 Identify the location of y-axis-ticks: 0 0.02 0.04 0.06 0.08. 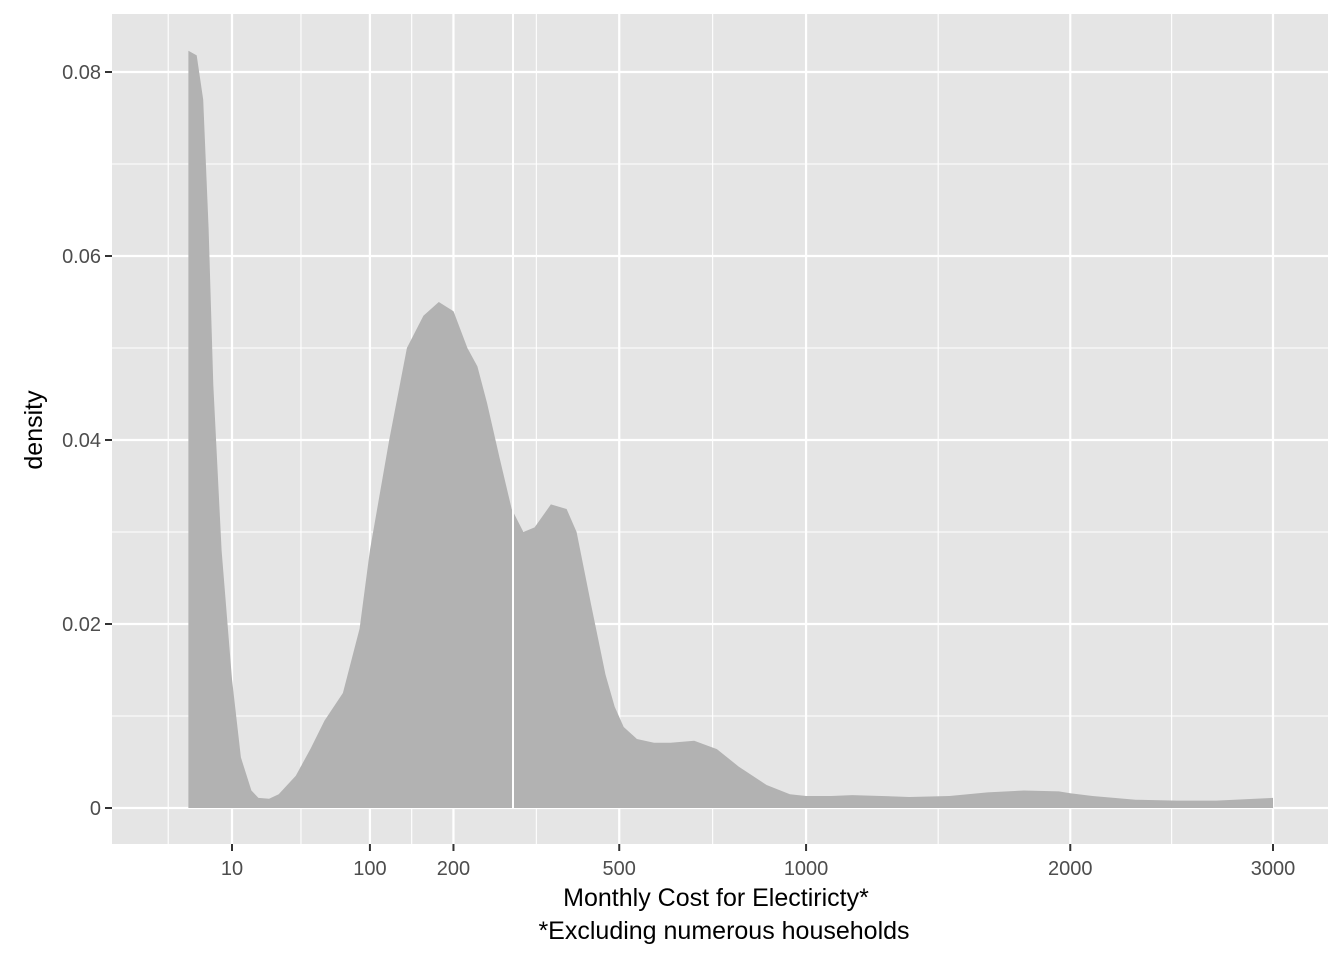
(87, 441).